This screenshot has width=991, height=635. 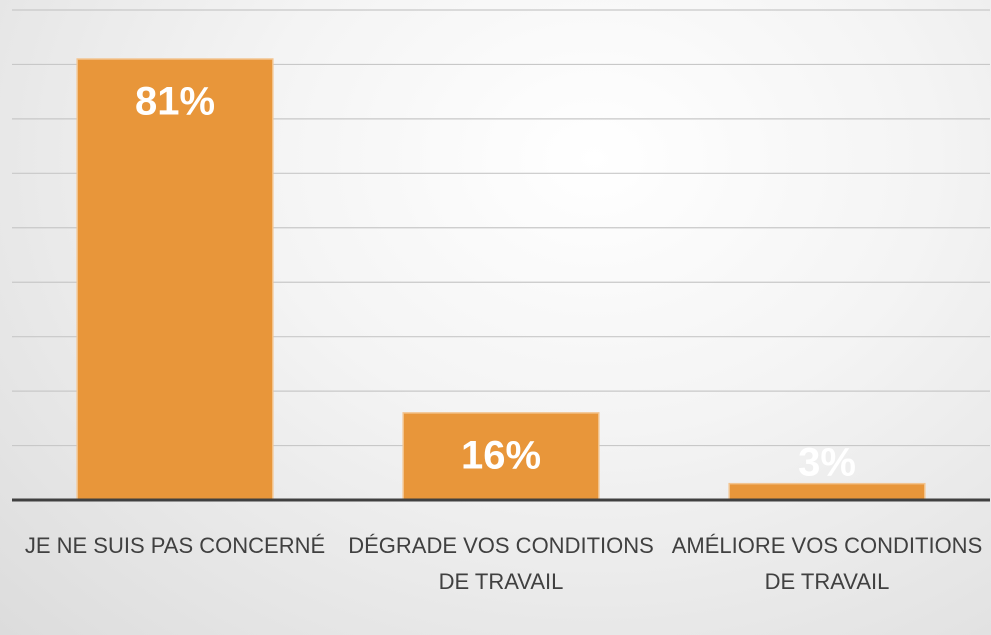 I want to click on x-tick-label: AMÉLIORE VOS CONDITIONS DE TRAVAIL, so click(x=827, y=563).